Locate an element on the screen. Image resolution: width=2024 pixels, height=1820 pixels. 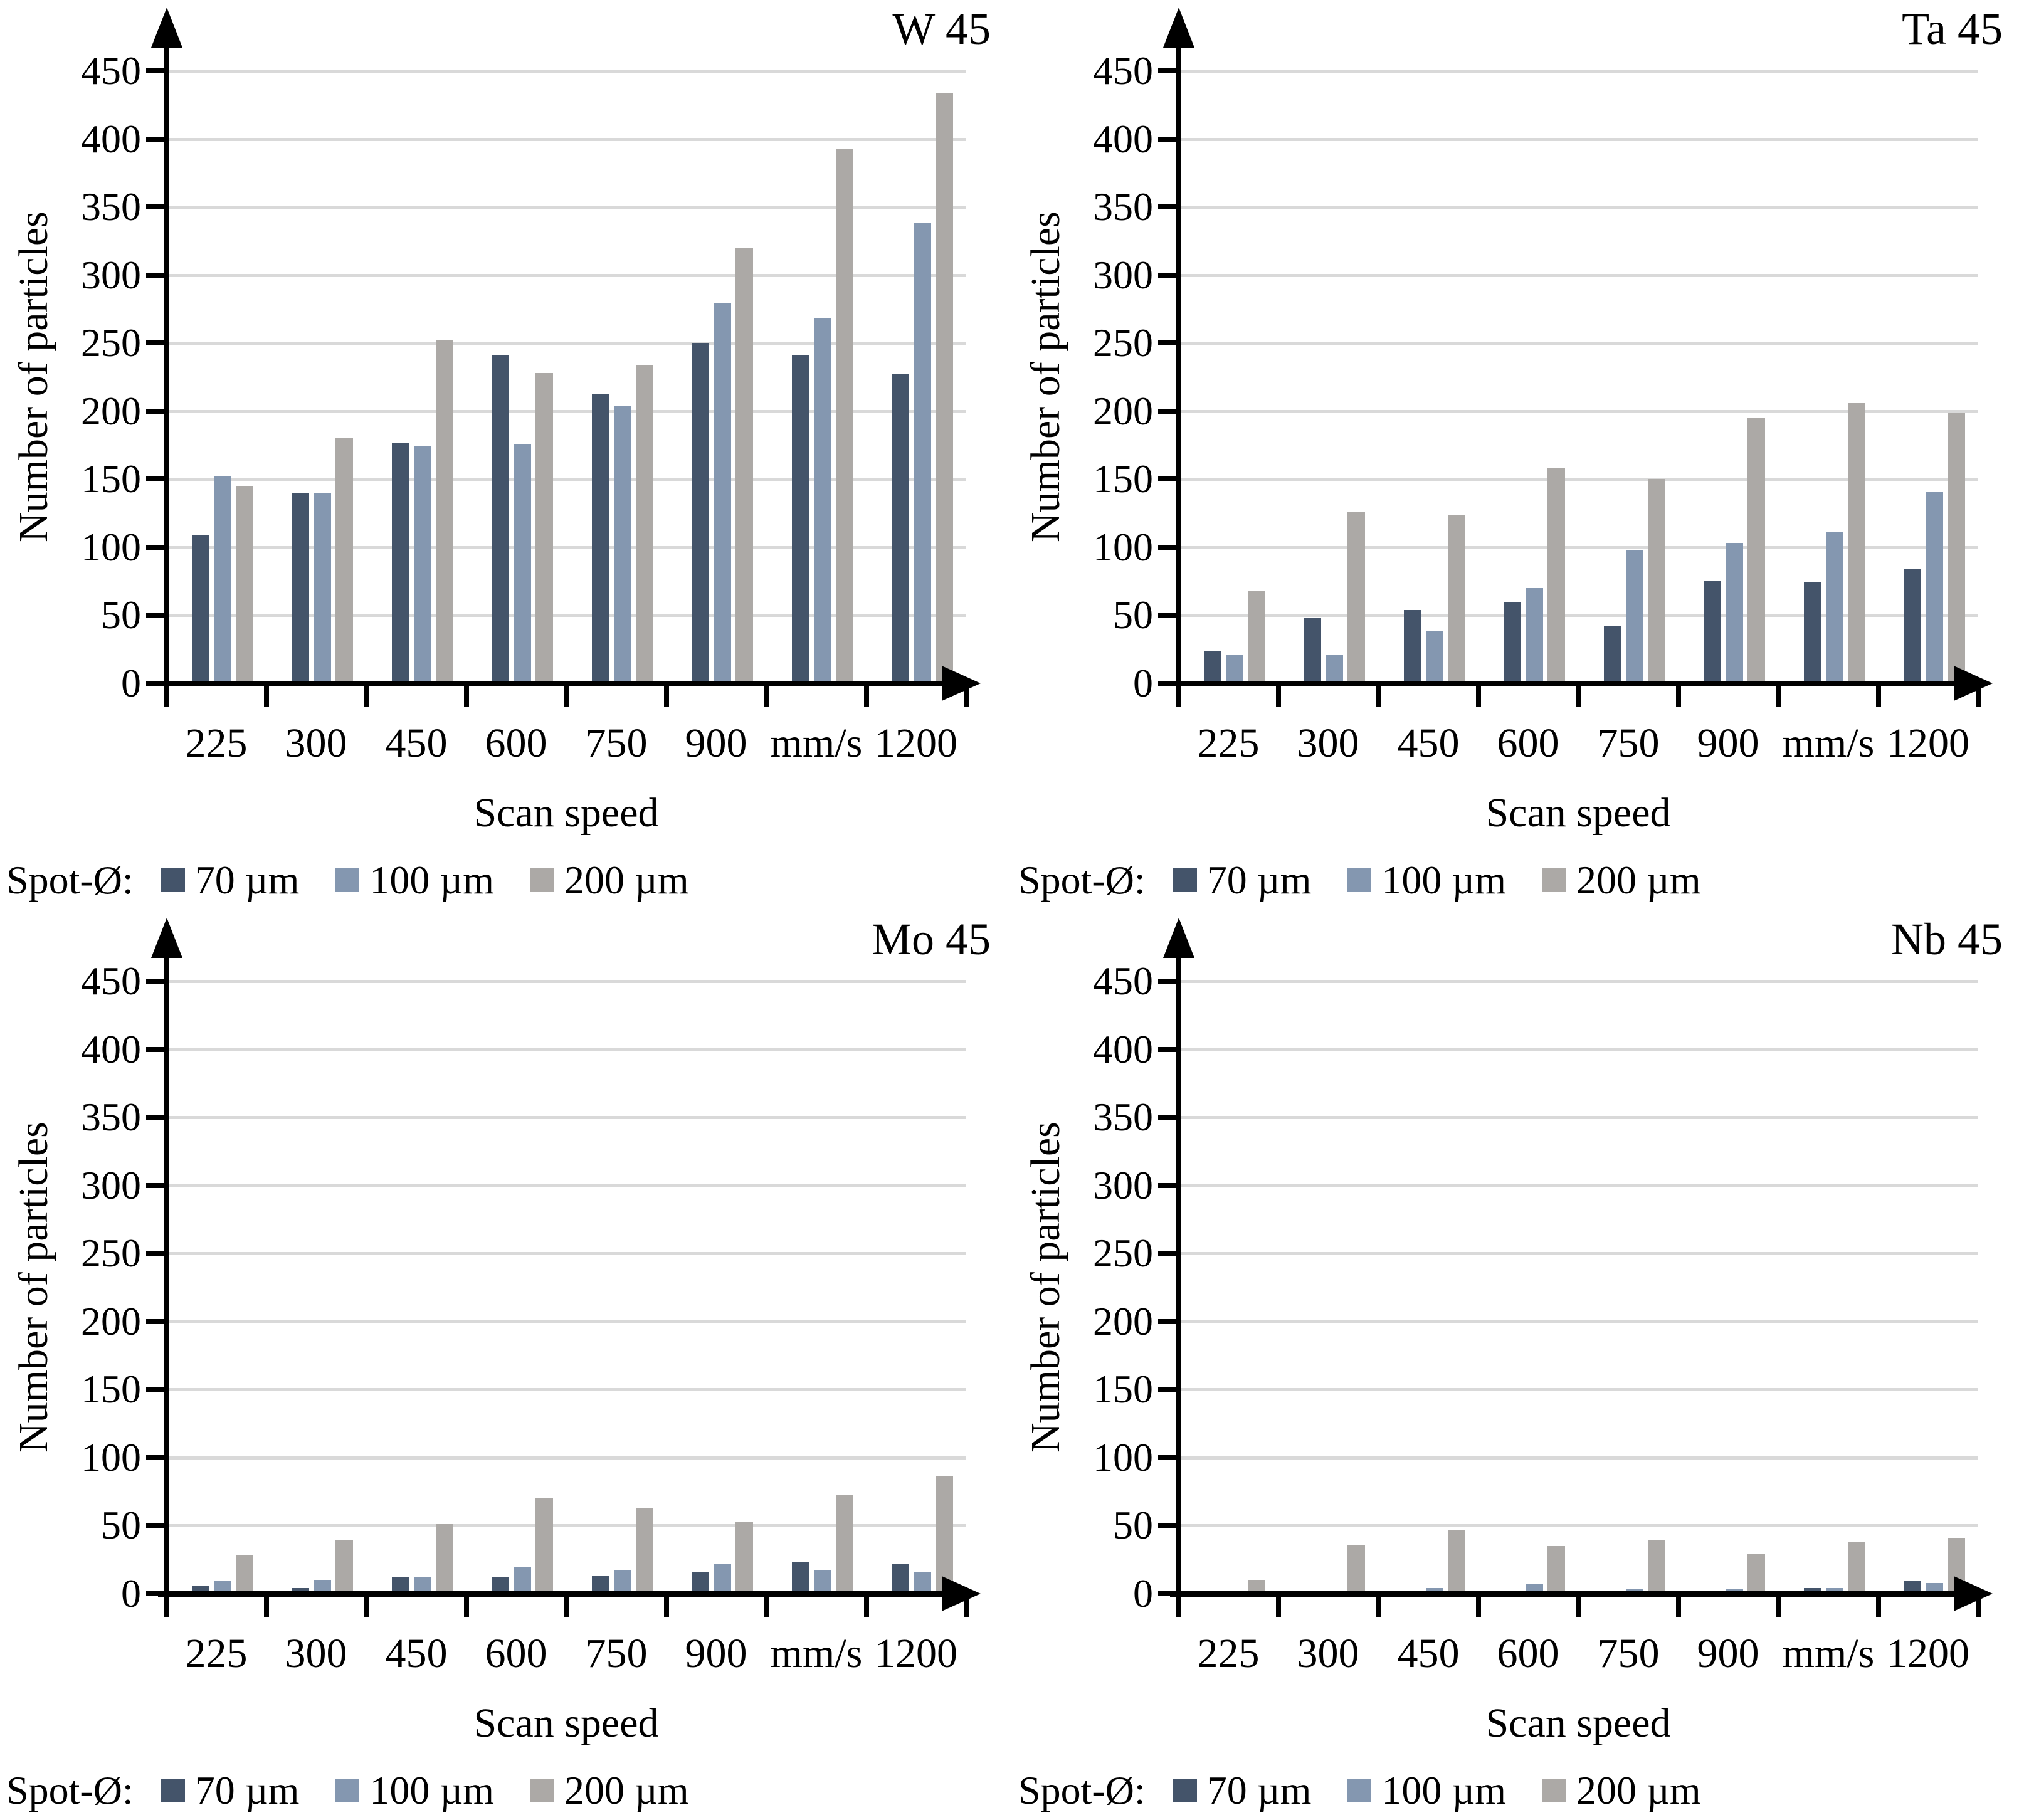
x-category-label: 450 is located at coordinates (416, 743).